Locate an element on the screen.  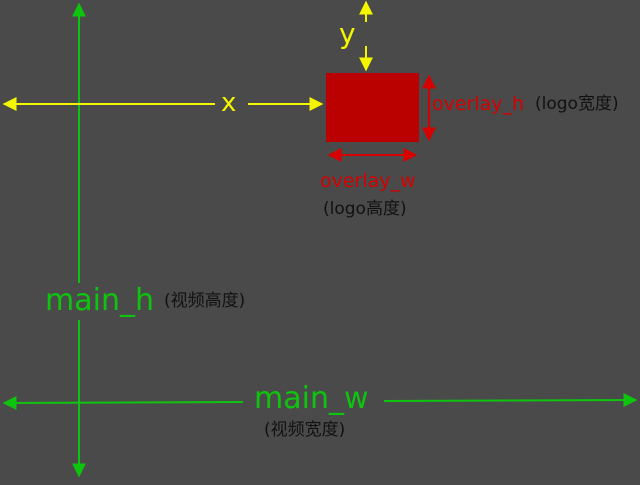
main-h-desc: (视频高度) is located at coordinates (205, 301).